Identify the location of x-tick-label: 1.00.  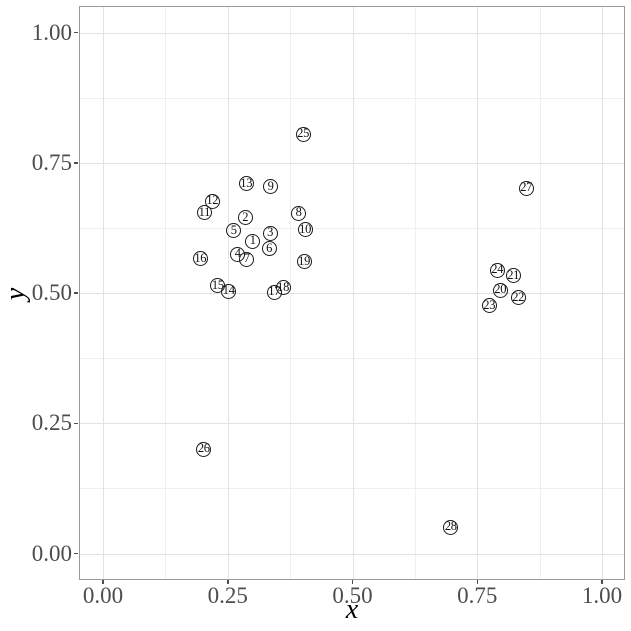
(602, 595).